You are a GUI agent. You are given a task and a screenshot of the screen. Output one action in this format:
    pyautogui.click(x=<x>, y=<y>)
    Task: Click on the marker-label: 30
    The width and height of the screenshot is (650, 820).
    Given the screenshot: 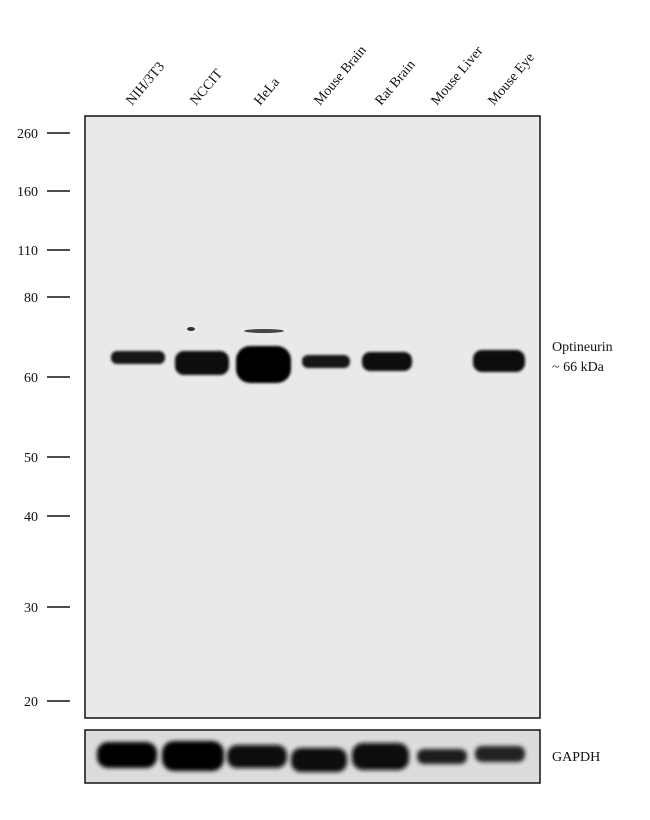 What is the action you would take?
    pyautogui.click(x=31, y=608)
    